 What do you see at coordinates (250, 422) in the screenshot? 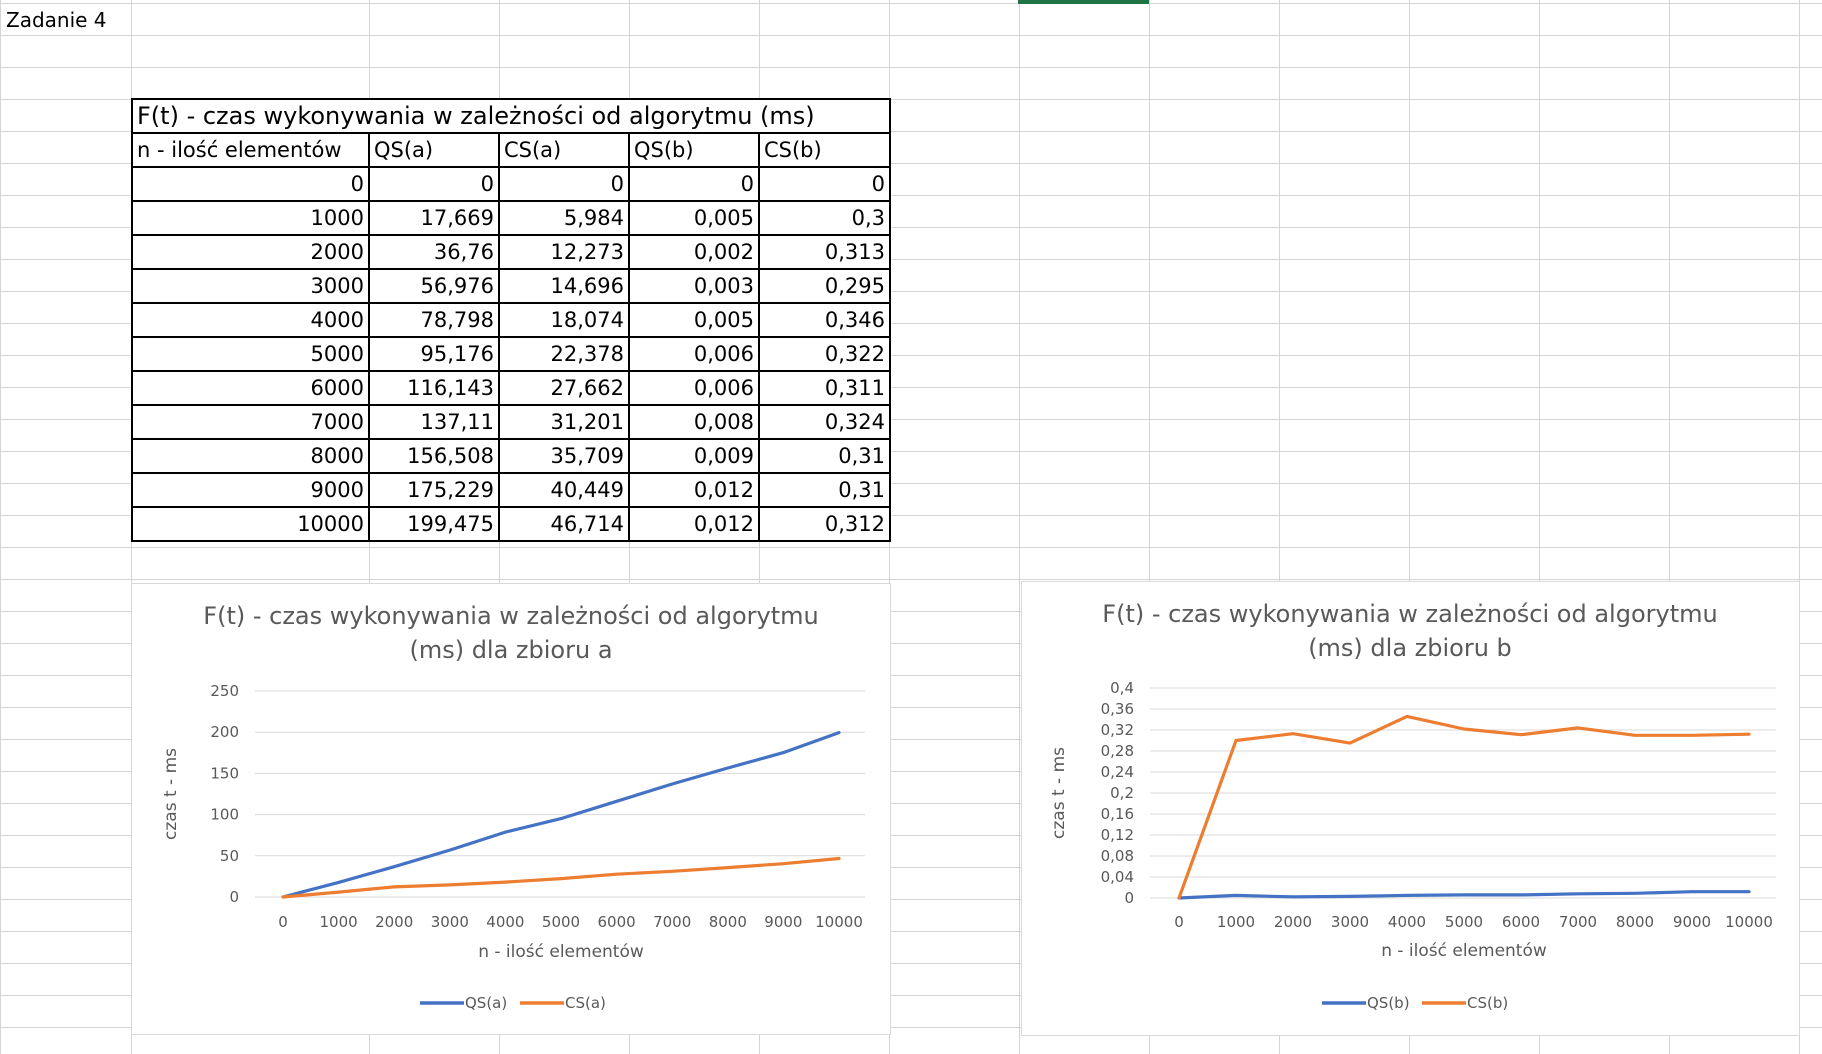
I see `table-cell: 7000` at bounding box center [250, 422].